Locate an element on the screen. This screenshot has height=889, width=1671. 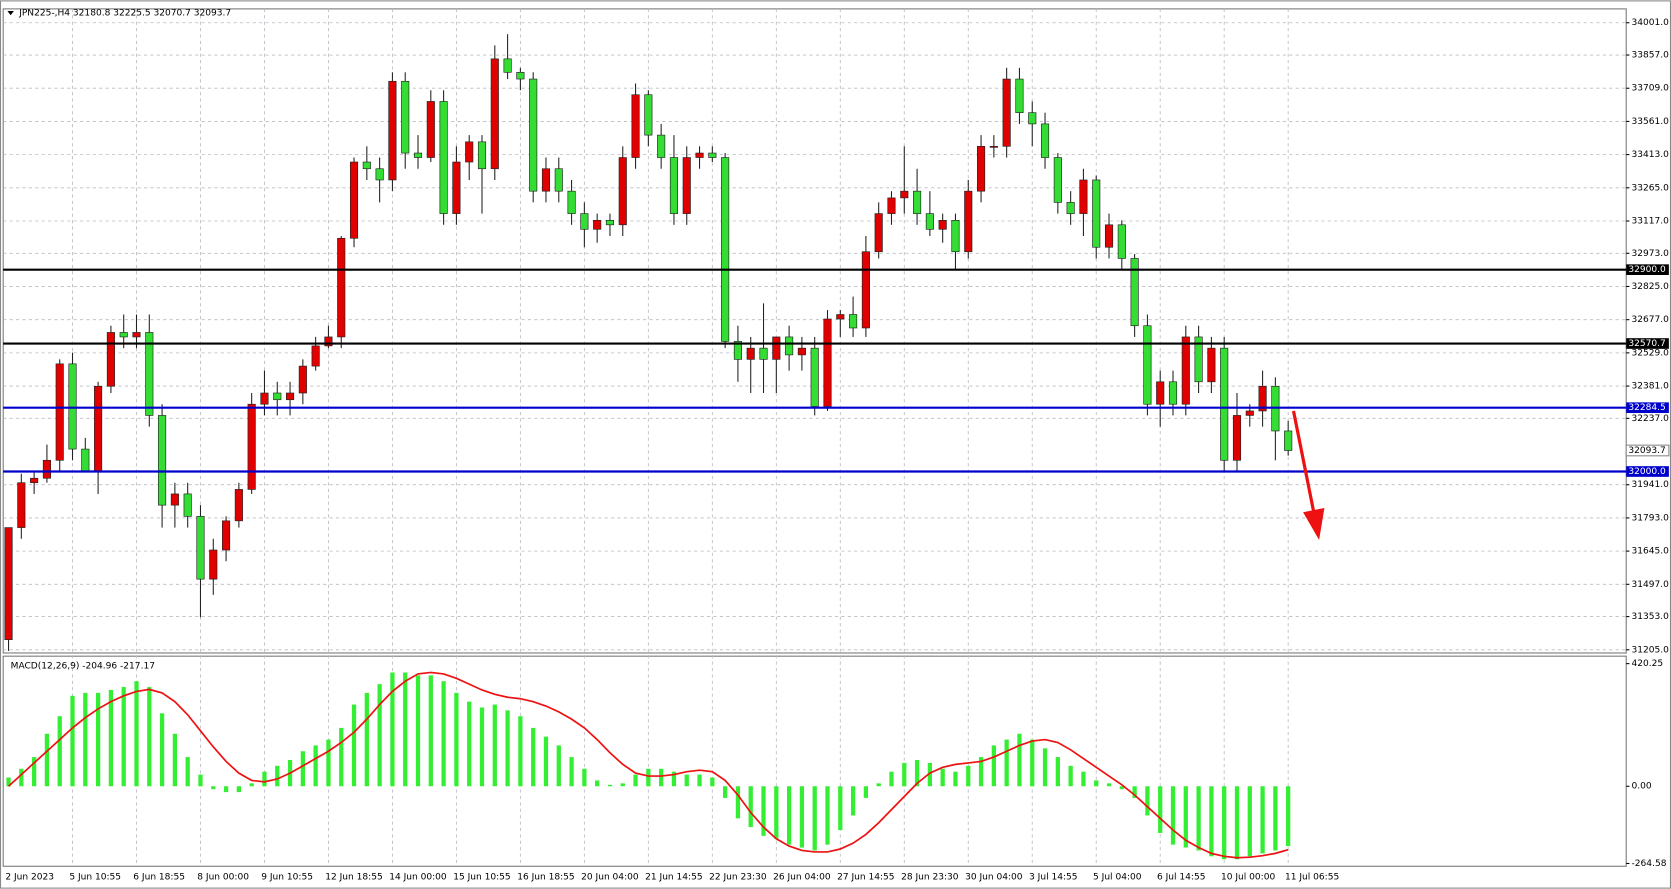
y-tick-label: 32677.0 is located at coordinates (1651, 320).